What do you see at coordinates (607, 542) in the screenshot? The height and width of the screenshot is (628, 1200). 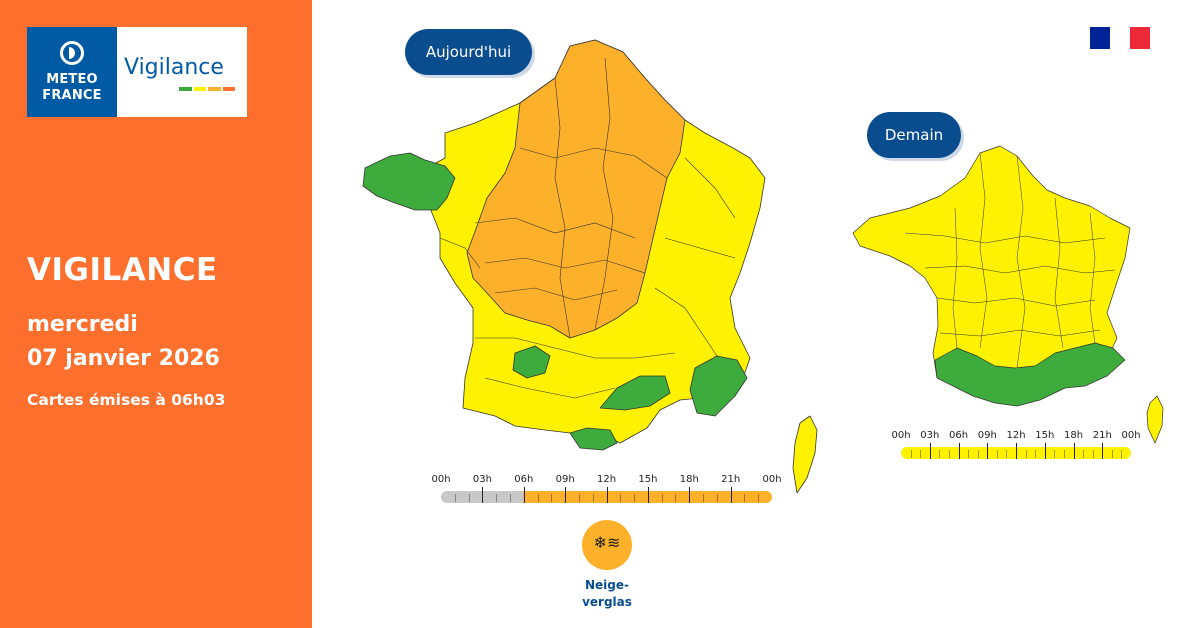 I see `snow-ice-glyph: ❄≋` at bounding box center [607, 542].